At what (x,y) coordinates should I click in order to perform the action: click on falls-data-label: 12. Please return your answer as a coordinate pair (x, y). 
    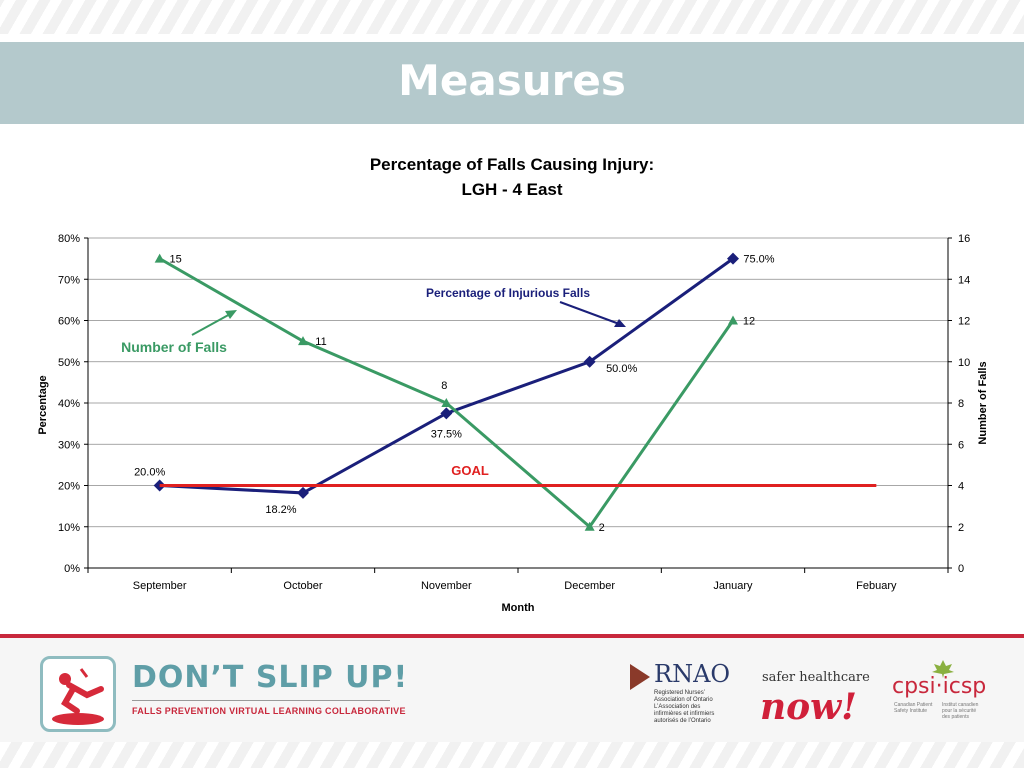
    Looking at the image, I should click on (749, 322).